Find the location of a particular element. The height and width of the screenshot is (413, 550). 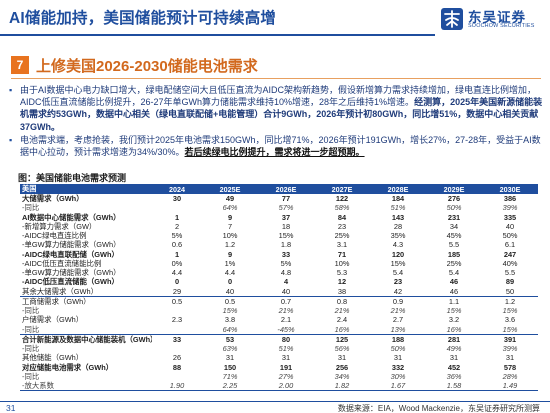

section-title: 上修美国2026-2030储能电池需求 is located at coordinates (147, 66).